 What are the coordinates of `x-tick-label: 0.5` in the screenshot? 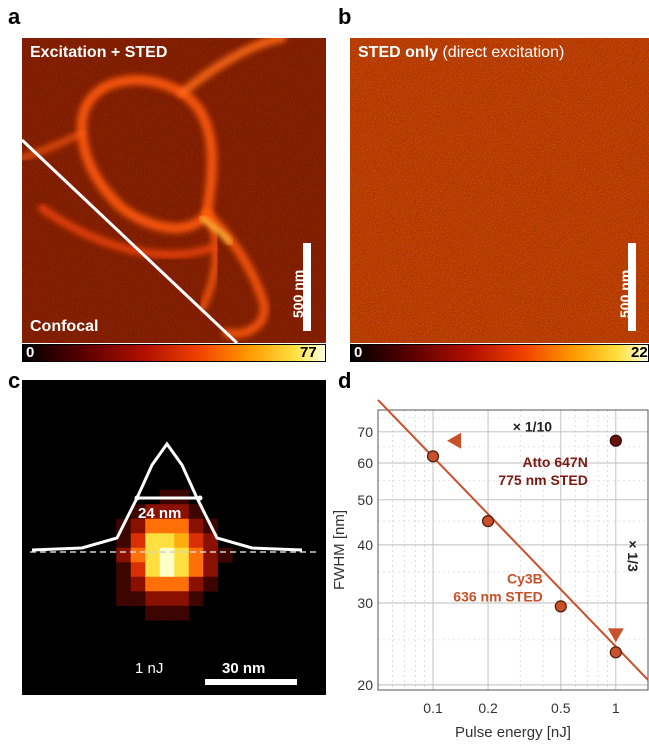 It's located at (561, 708).